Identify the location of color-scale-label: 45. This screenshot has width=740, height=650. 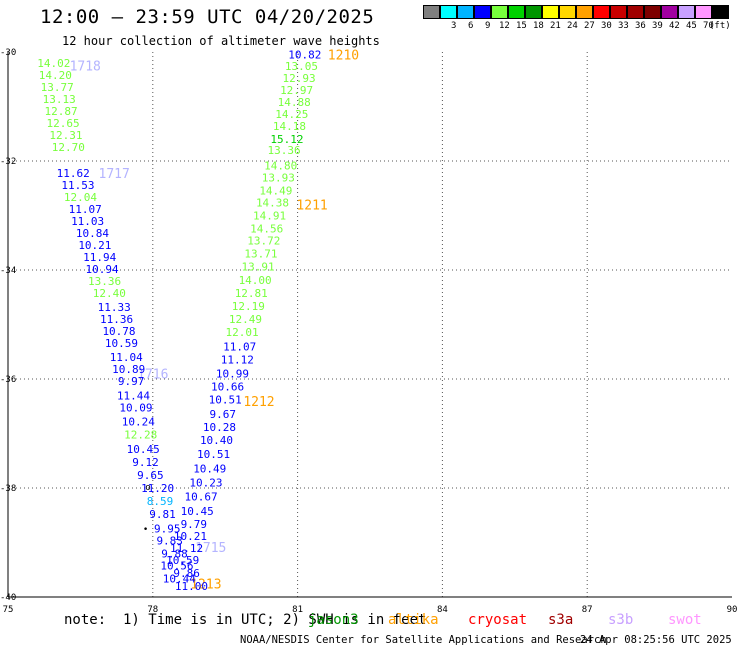
(691, 26).